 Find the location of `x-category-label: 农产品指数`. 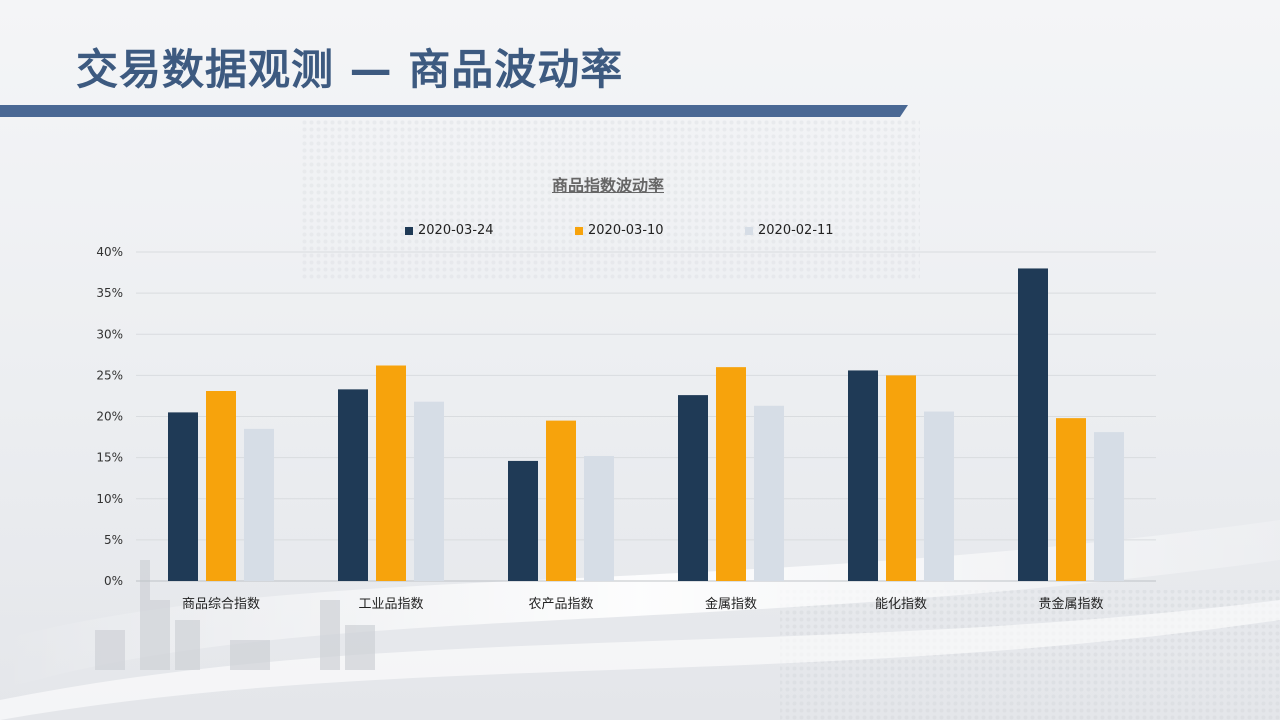

x-category-label: 农产品指数 is located at coordinates (560, 604).